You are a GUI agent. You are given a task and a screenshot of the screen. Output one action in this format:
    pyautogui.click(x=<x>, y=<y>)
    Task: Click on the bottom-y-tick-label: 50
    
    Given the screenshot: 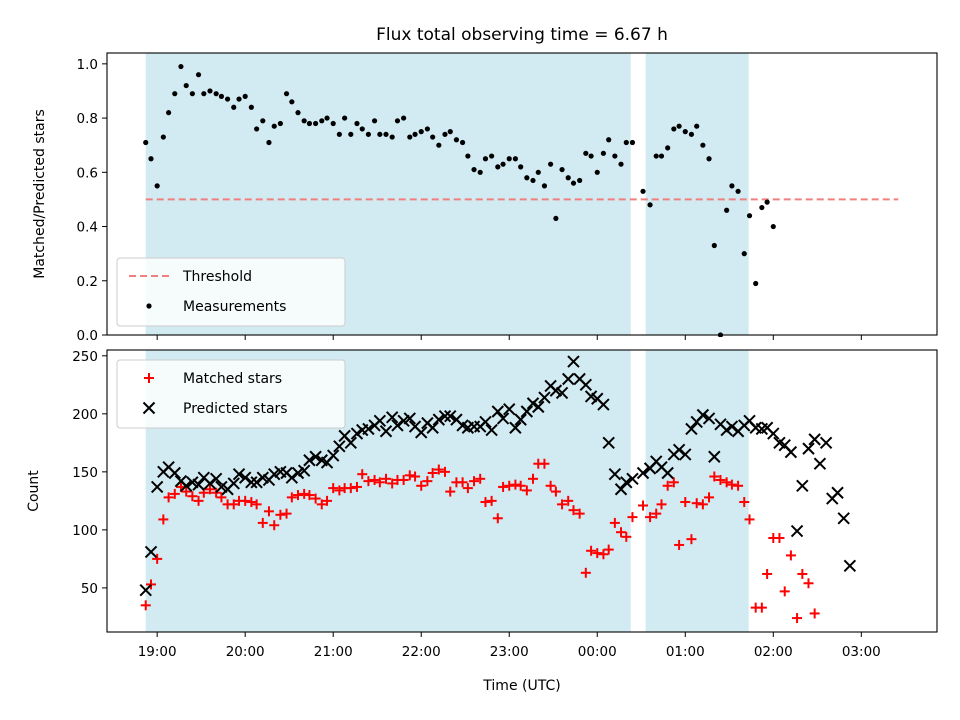 What is the action you would take?
    pyautogui.click(x=89, y=589)
    